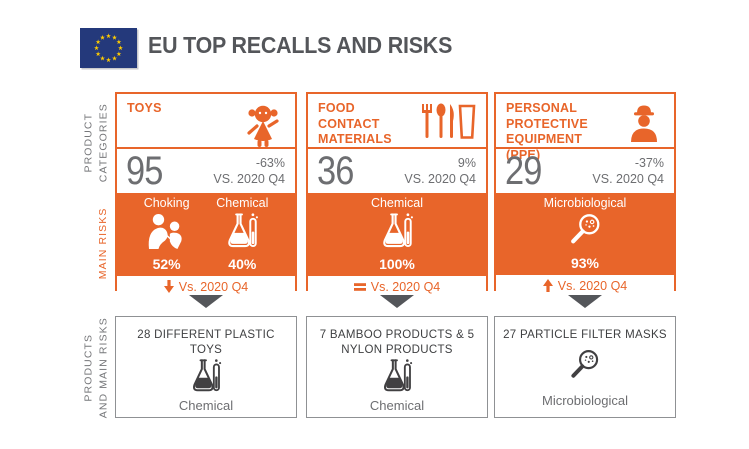  What do you see at coordinates (144, 108) in the screenshot?
I see `card-title: TOYS` at bounding box center [144, 108].